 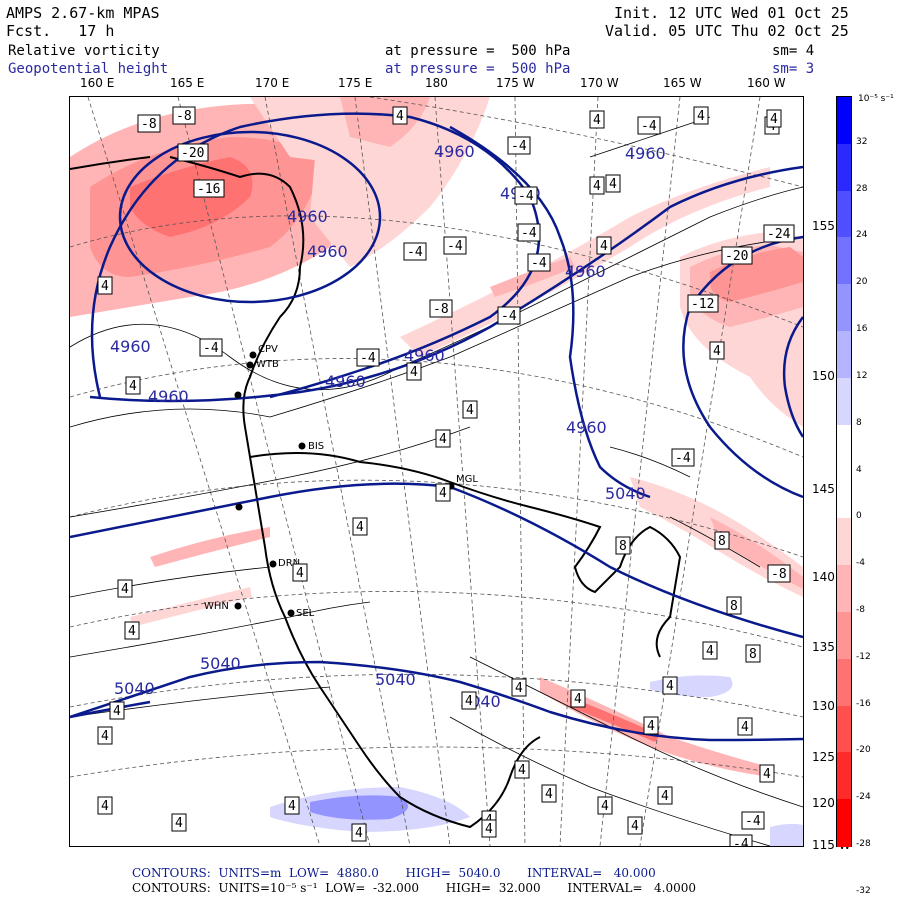 What do you see at coordinates (238, 606) in the screenshot?
I see `station-dot-whn` at bounding box center [238, 606].